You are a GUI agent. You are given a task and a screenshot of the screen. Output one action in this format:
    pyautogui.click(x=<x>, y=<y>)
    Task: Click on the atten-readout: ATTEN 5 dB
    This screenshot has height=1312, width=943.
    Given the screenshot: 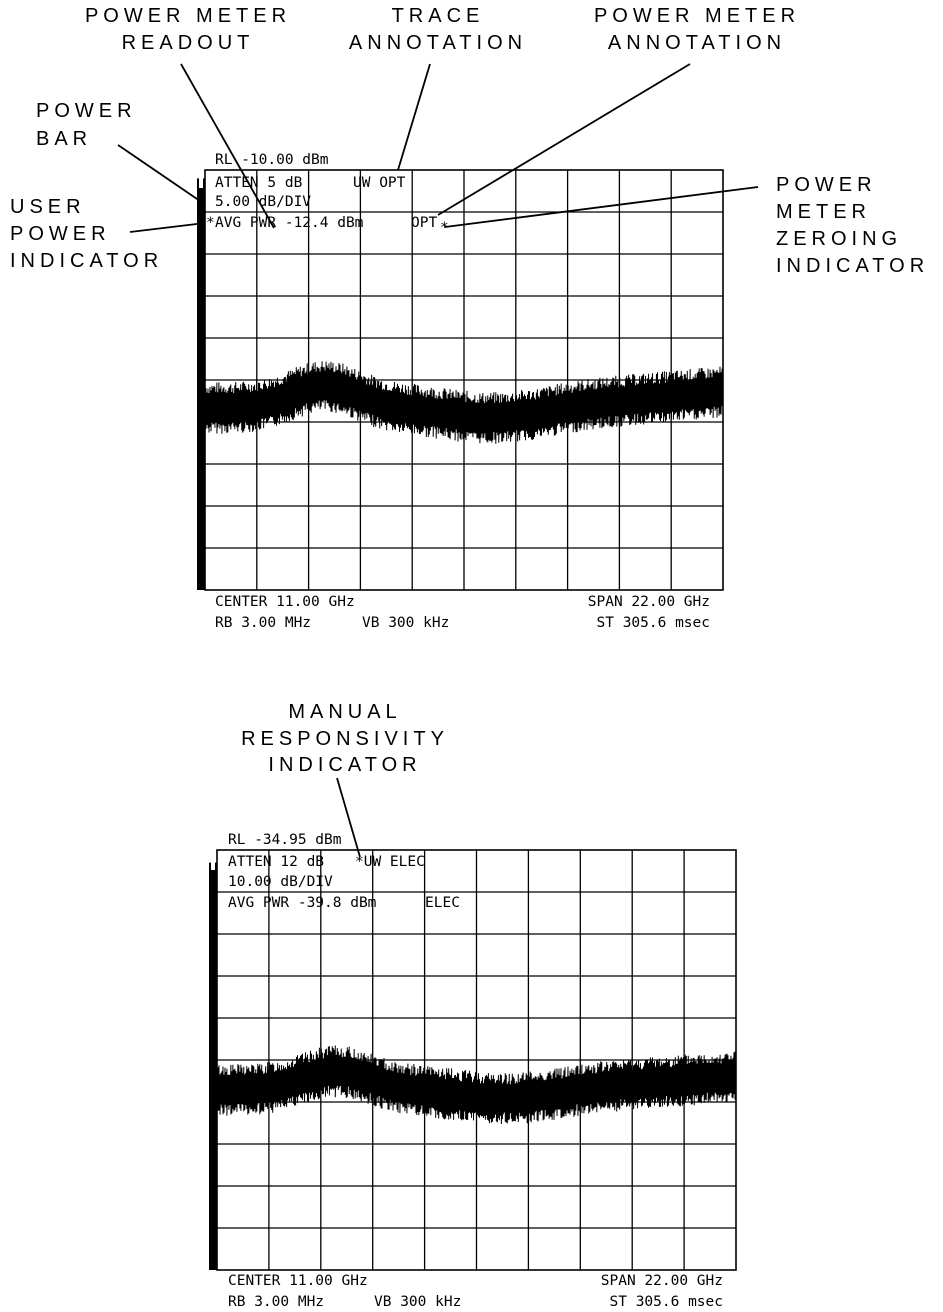 What is the action you would take?
    pyautogui.click(x=259, y=183)
    